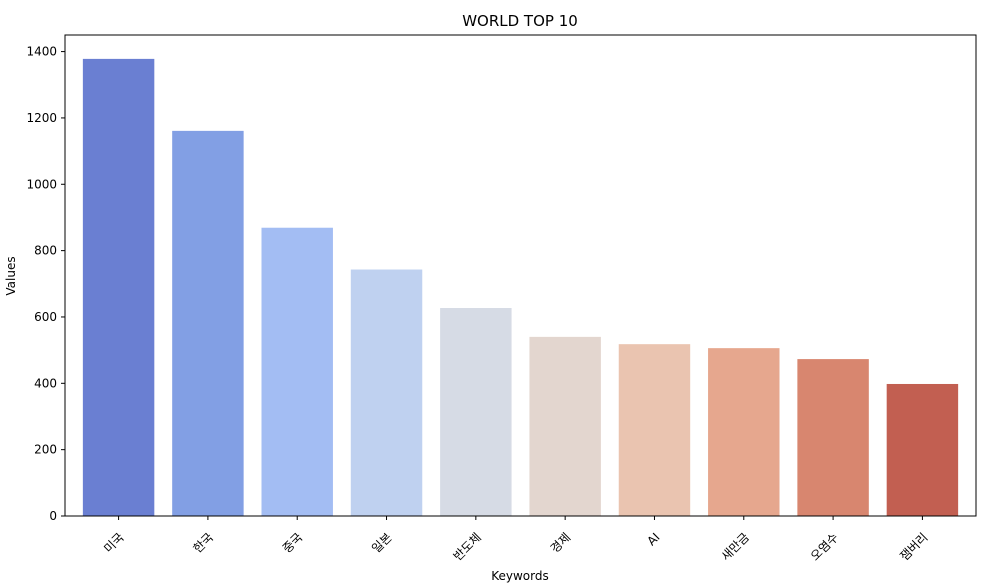 Image resolution: width=985 pixels, height=585 pixels. What do you see at coordinates (520, 21) in the screenshot?
I see `chart-title: WORLD TOP 10` at bounding box center [520, 21].